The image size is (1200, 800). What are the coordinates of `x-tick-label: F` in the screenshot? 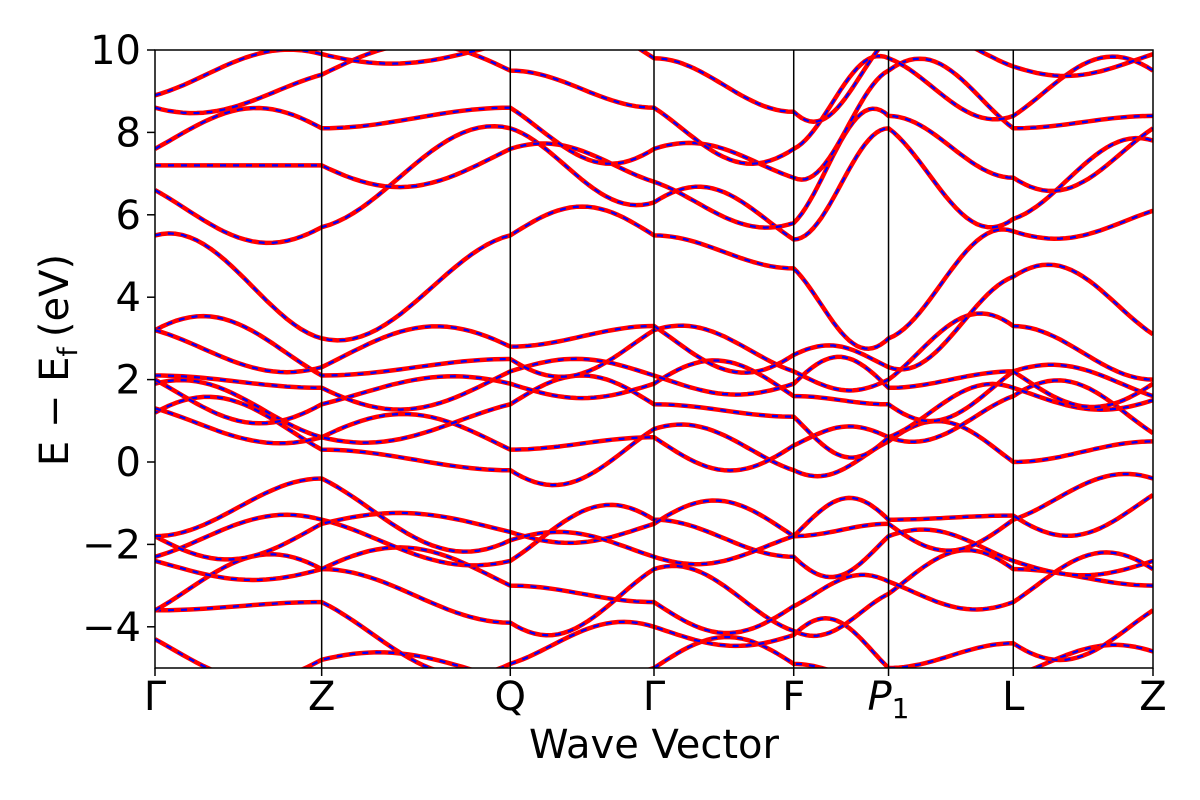 It's located at (793, 697).